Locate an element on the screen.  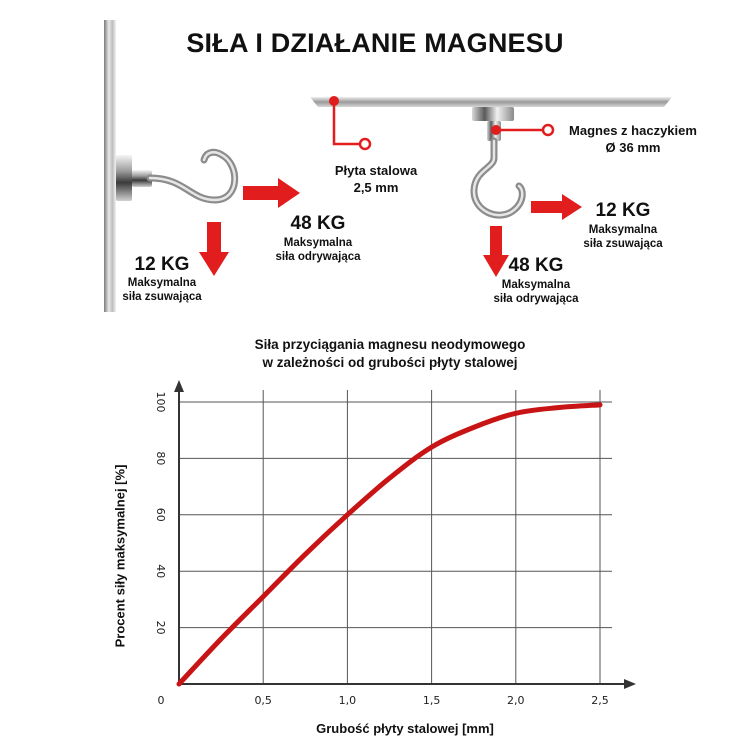
left-pull-force-value: 48 KG is located at coordinates (318, 223).